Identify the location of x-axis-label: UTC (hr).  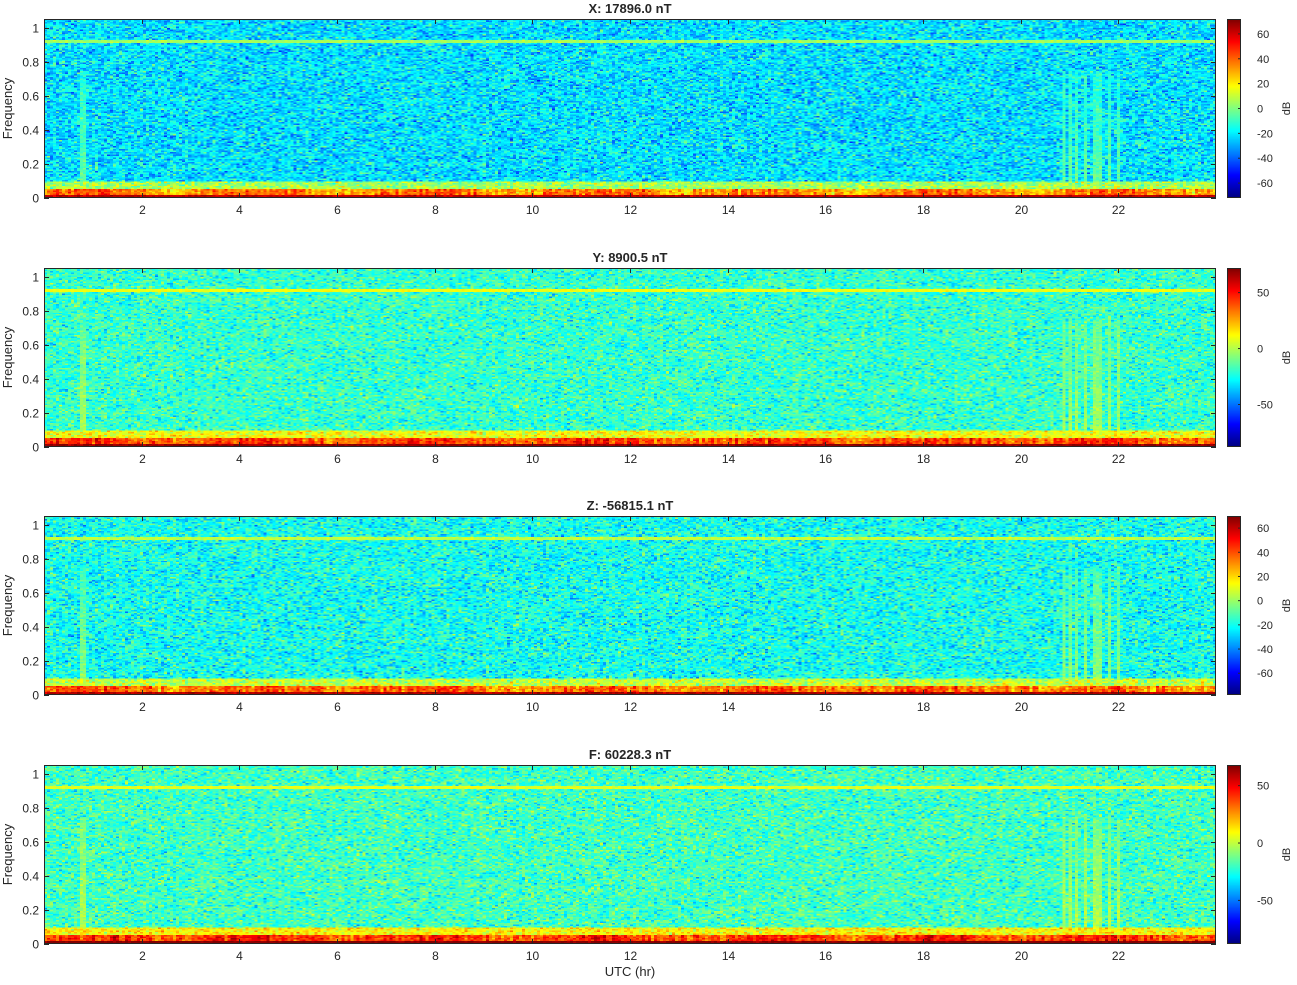
(630, 971).